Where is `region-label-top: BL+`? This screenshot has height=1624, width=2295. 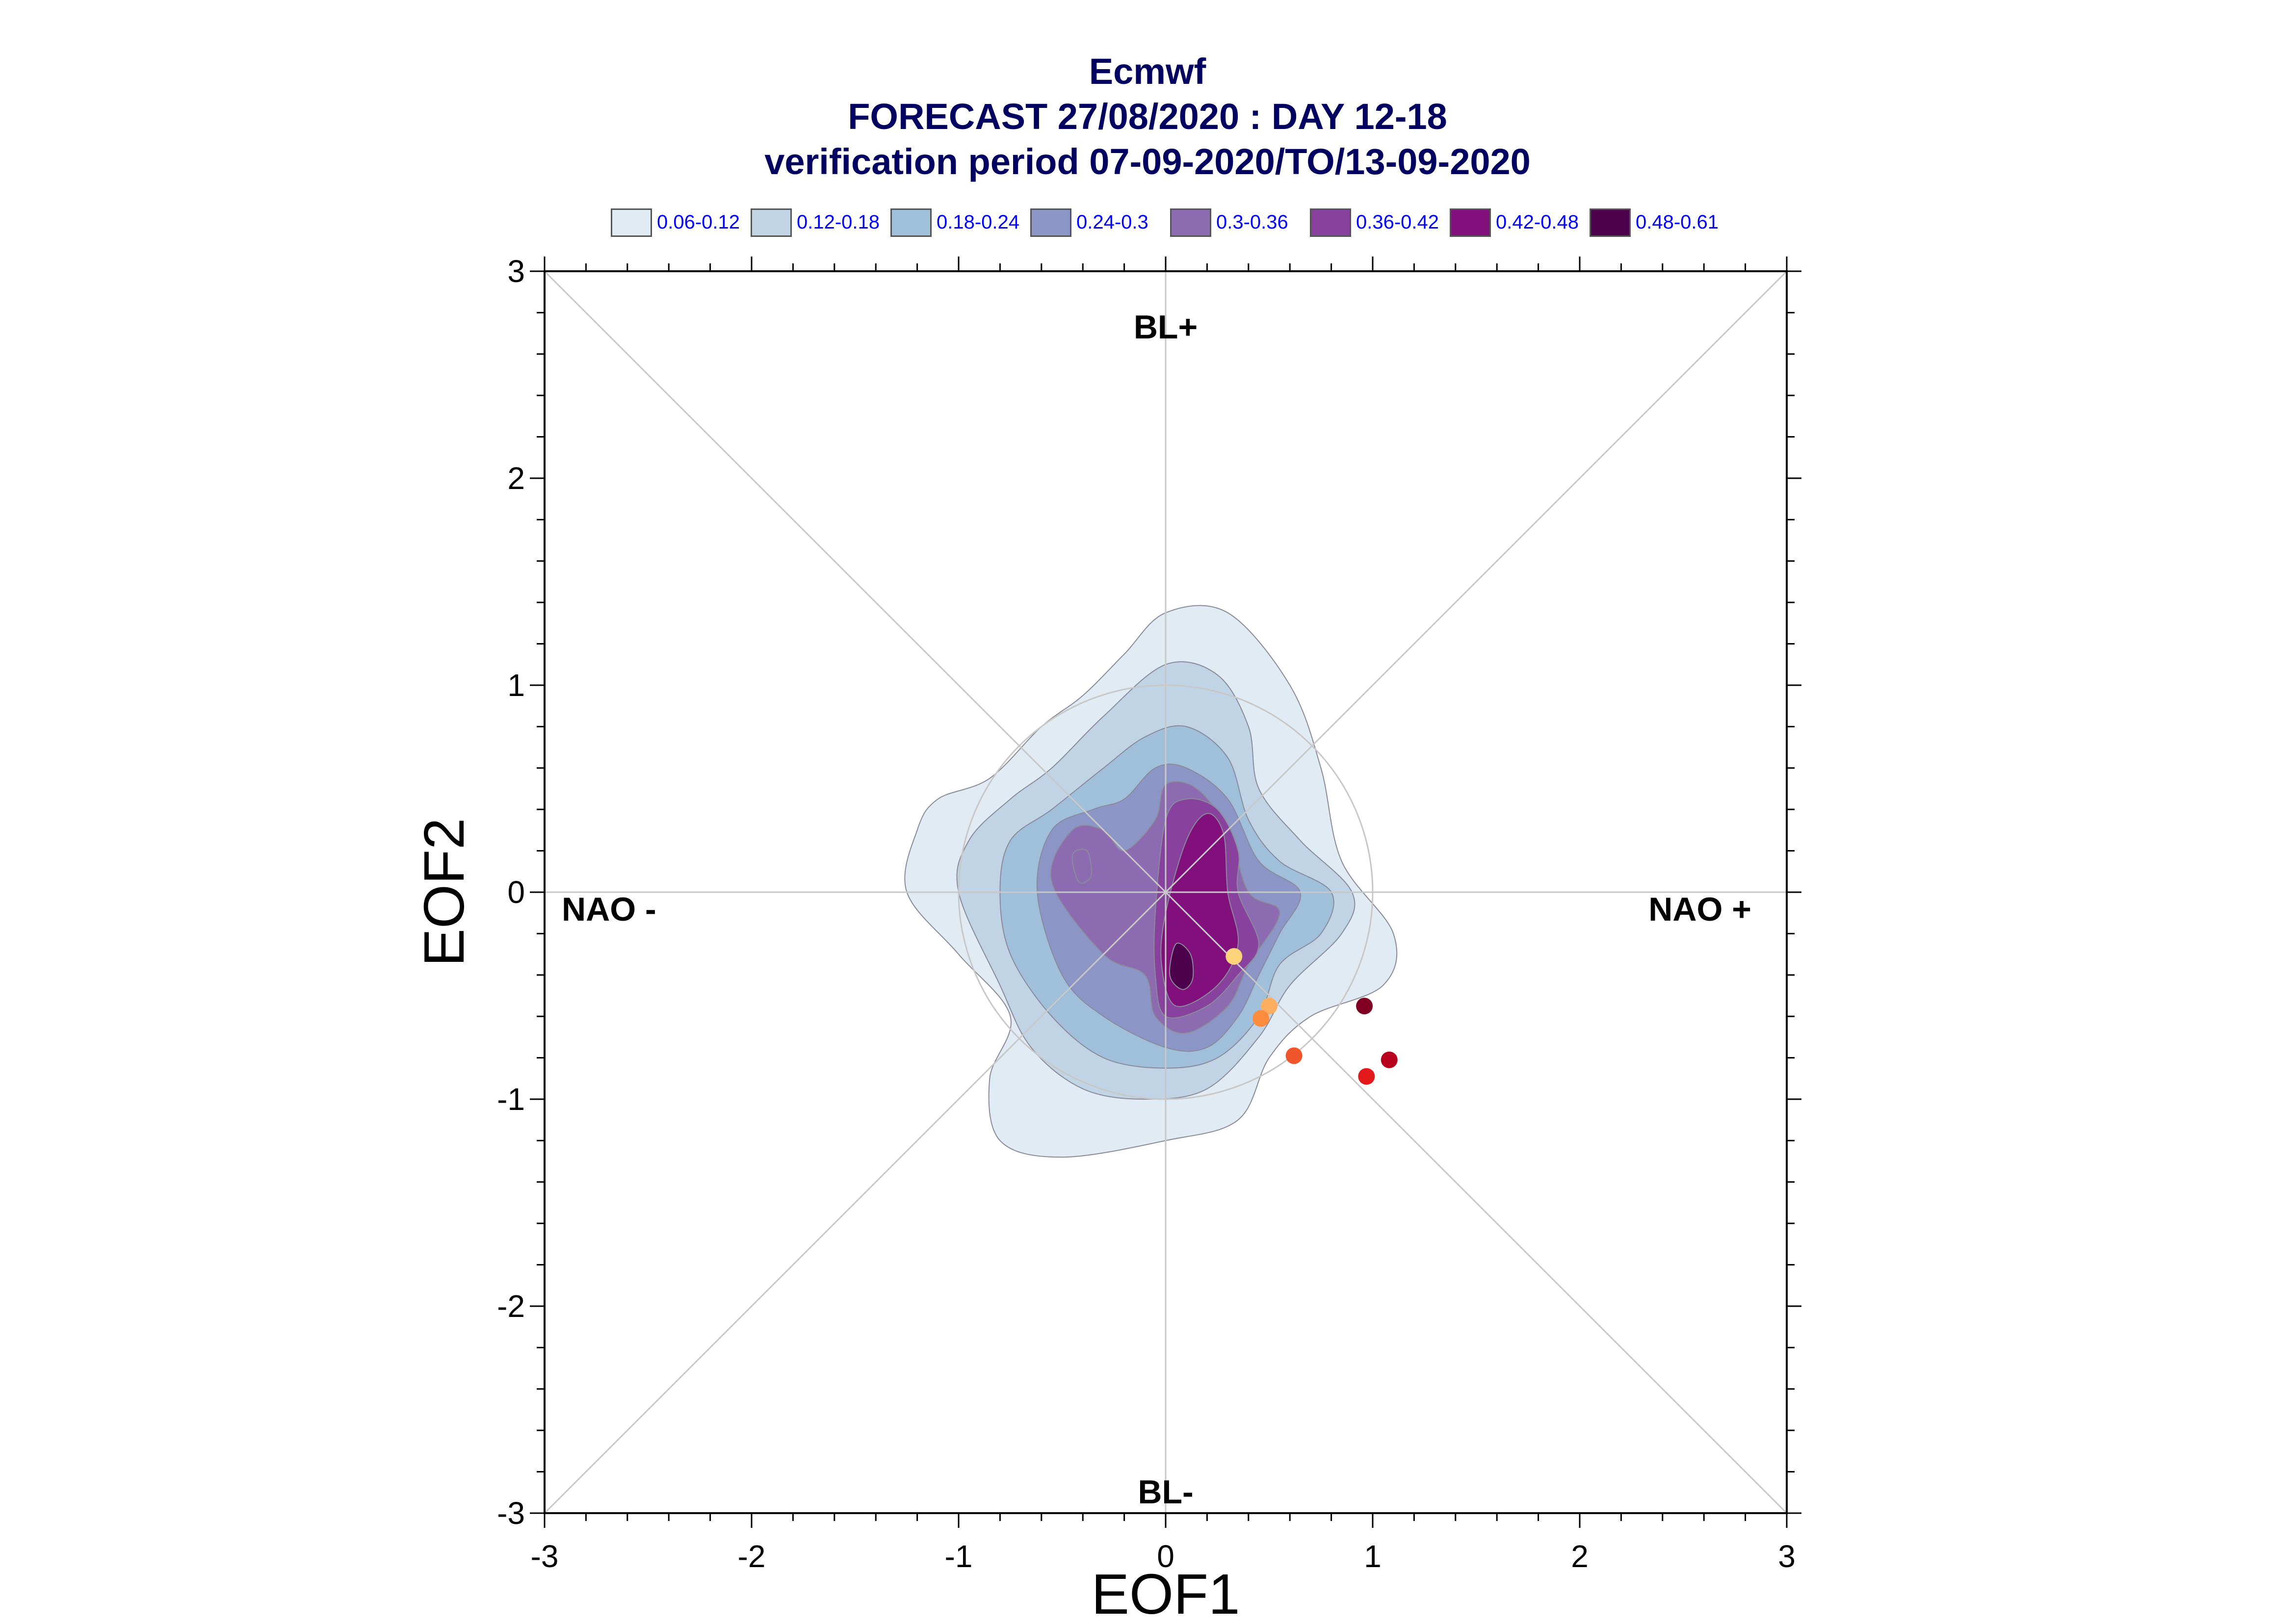 region-label-top: BL+ is located at coordinates (1166, 327).